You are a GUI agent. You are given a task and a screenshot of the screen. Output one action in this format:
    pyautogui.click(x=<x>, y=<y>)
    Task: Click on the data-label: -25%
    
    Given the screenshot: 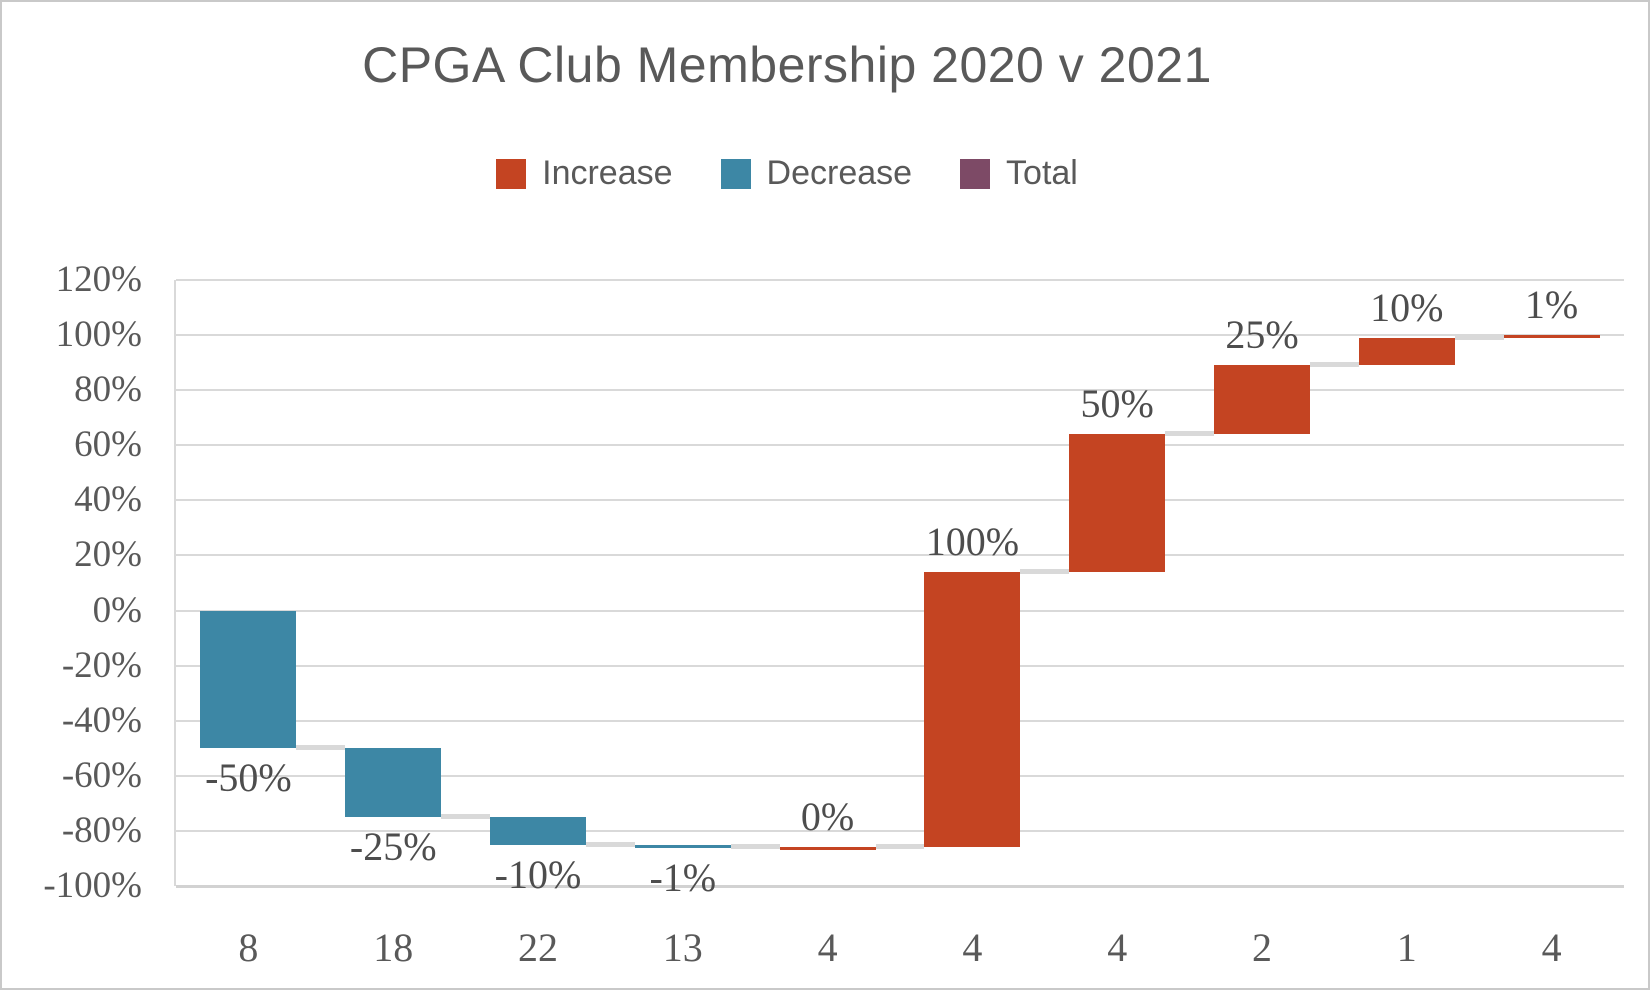 What is the action you would take?
    pyautogui.click(x=393, y=847)
    